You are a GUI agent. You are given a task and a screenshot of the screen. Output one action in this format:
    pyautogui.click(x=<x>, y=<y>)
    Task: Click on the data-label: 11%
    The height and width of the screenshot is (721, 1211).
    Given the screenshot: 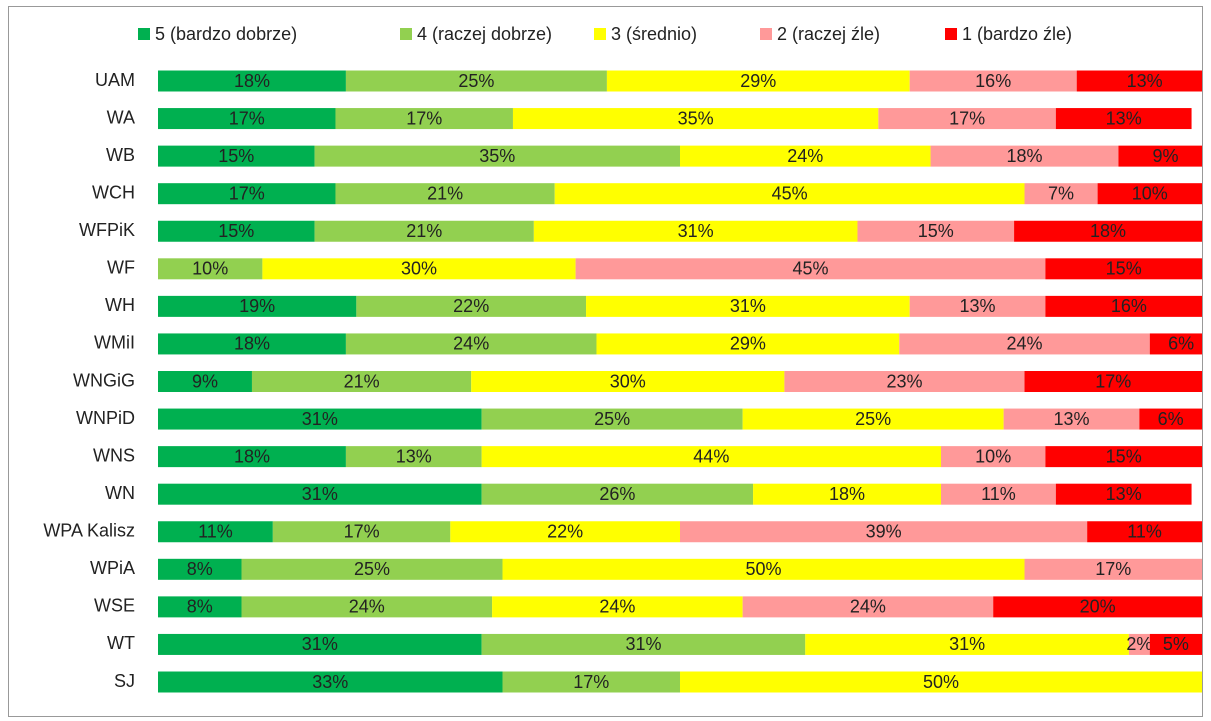 What is the action you would take?
    pyautogui.click(x=1144, y=532)
    